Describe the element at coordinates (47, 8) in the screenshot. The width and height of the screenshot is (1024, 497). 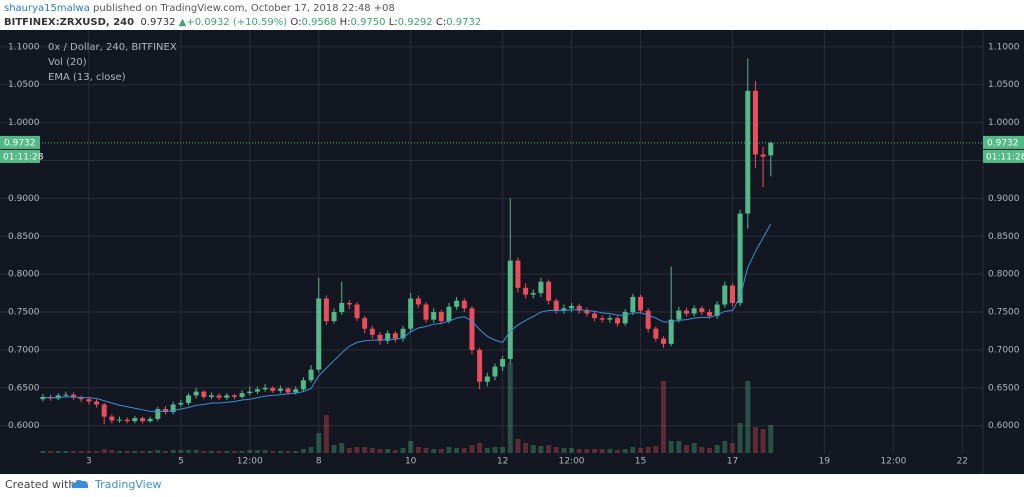
I see `author: shaurya15malwa` at that location.